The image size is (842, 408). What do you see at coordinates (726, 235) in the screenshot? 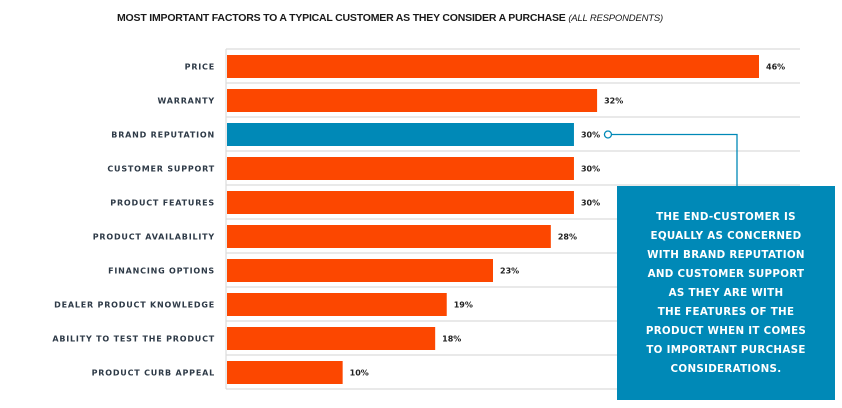
I see `callout-line: EQUALLY AS CONCERNED` at bounding box center [726, 235].